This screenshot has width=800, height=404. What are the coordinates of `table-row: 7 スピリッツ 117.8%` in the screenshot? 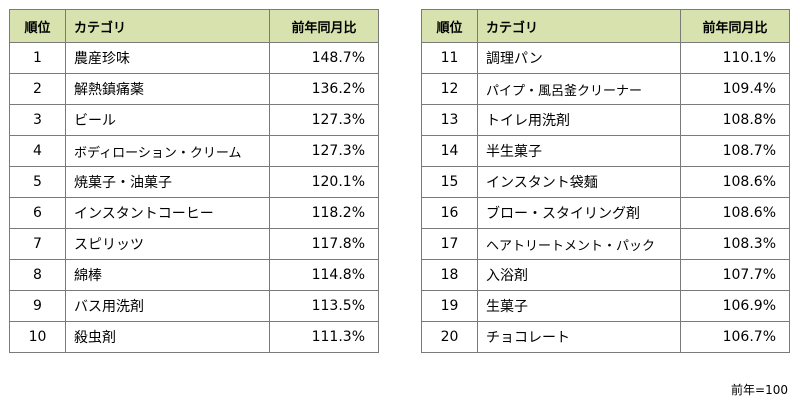 It's located at (194, 244).